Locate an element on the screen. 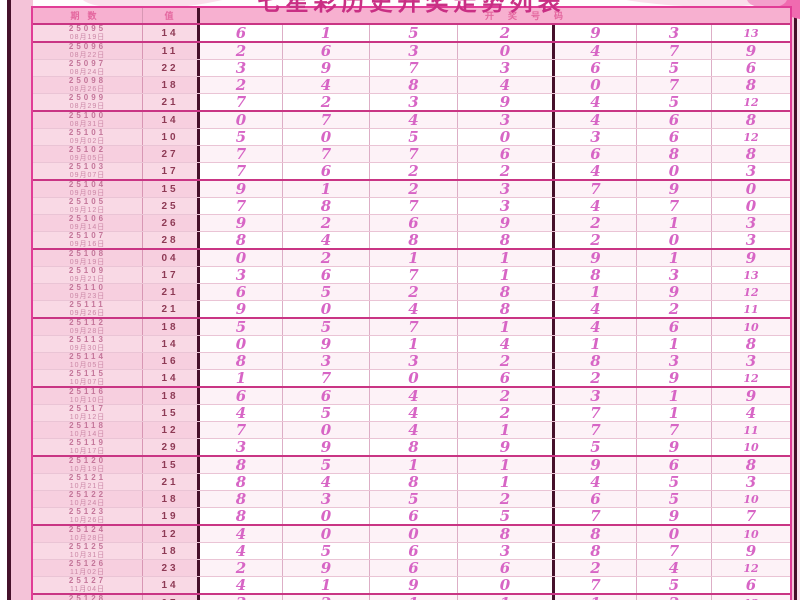 Image resolution: width=800 pixels, height=600 pixels. table-row: 25096 08月22日 11 2 6 3 0 4 7 9 is located at coordinates (411, 51).